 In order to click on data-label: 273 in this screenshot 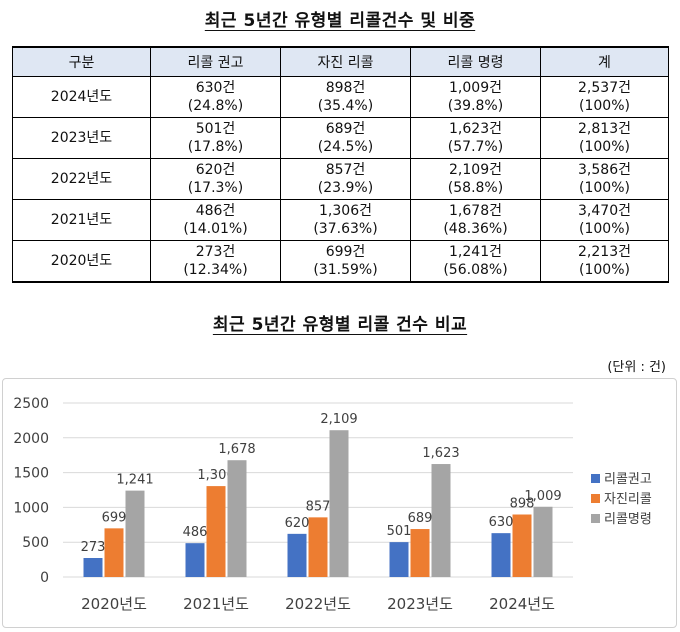, I will do `click(93, 547)`.